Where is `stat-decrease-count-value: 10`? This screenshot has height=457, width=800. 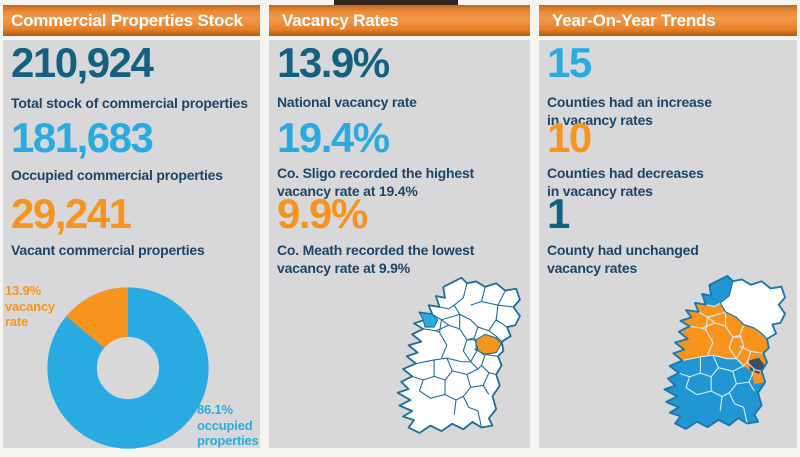
stat-decrease-count-value: 10 is located at coordinates (569, 137).